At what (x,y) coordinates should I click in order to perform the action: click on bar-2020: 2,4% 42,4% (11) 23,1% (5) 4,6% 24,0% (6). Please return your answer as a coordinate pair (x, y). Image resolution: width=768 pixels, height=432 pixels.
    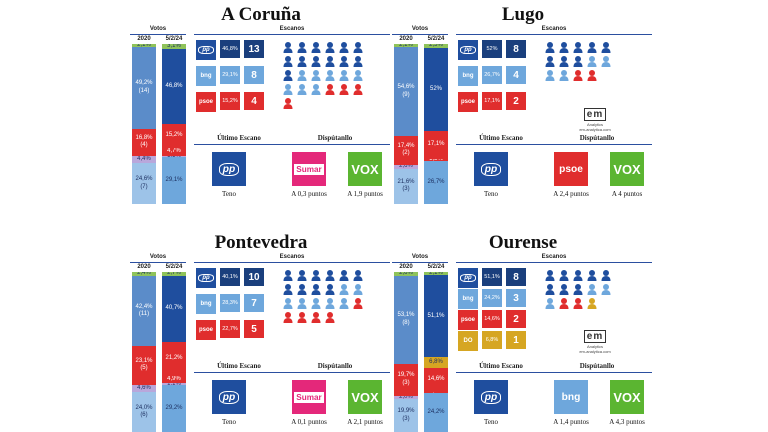
    Looking at the image, I should click on (144, 352).